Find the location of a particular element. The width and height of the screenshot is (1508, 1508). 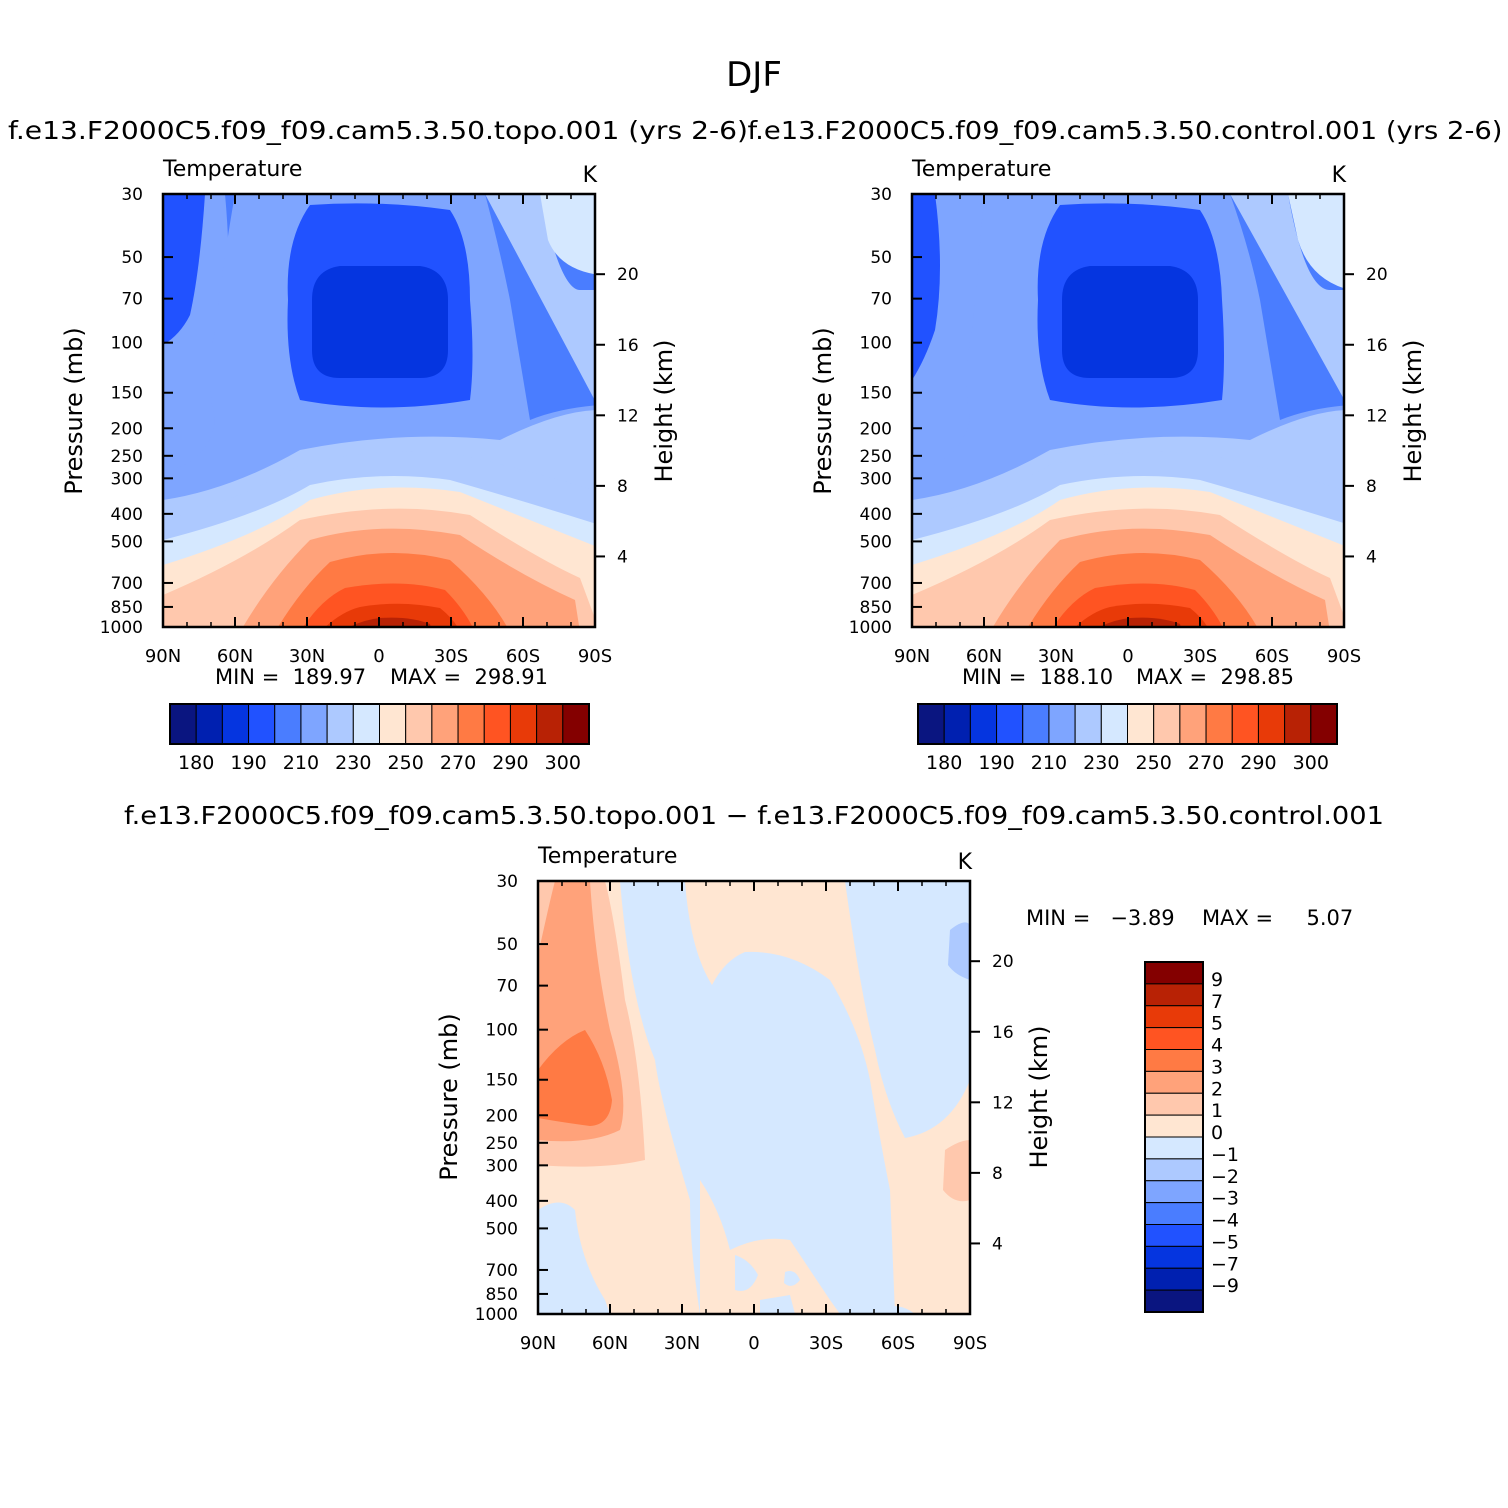

panel-a-ytick-label: 300 is located at coordinates (127, 479).